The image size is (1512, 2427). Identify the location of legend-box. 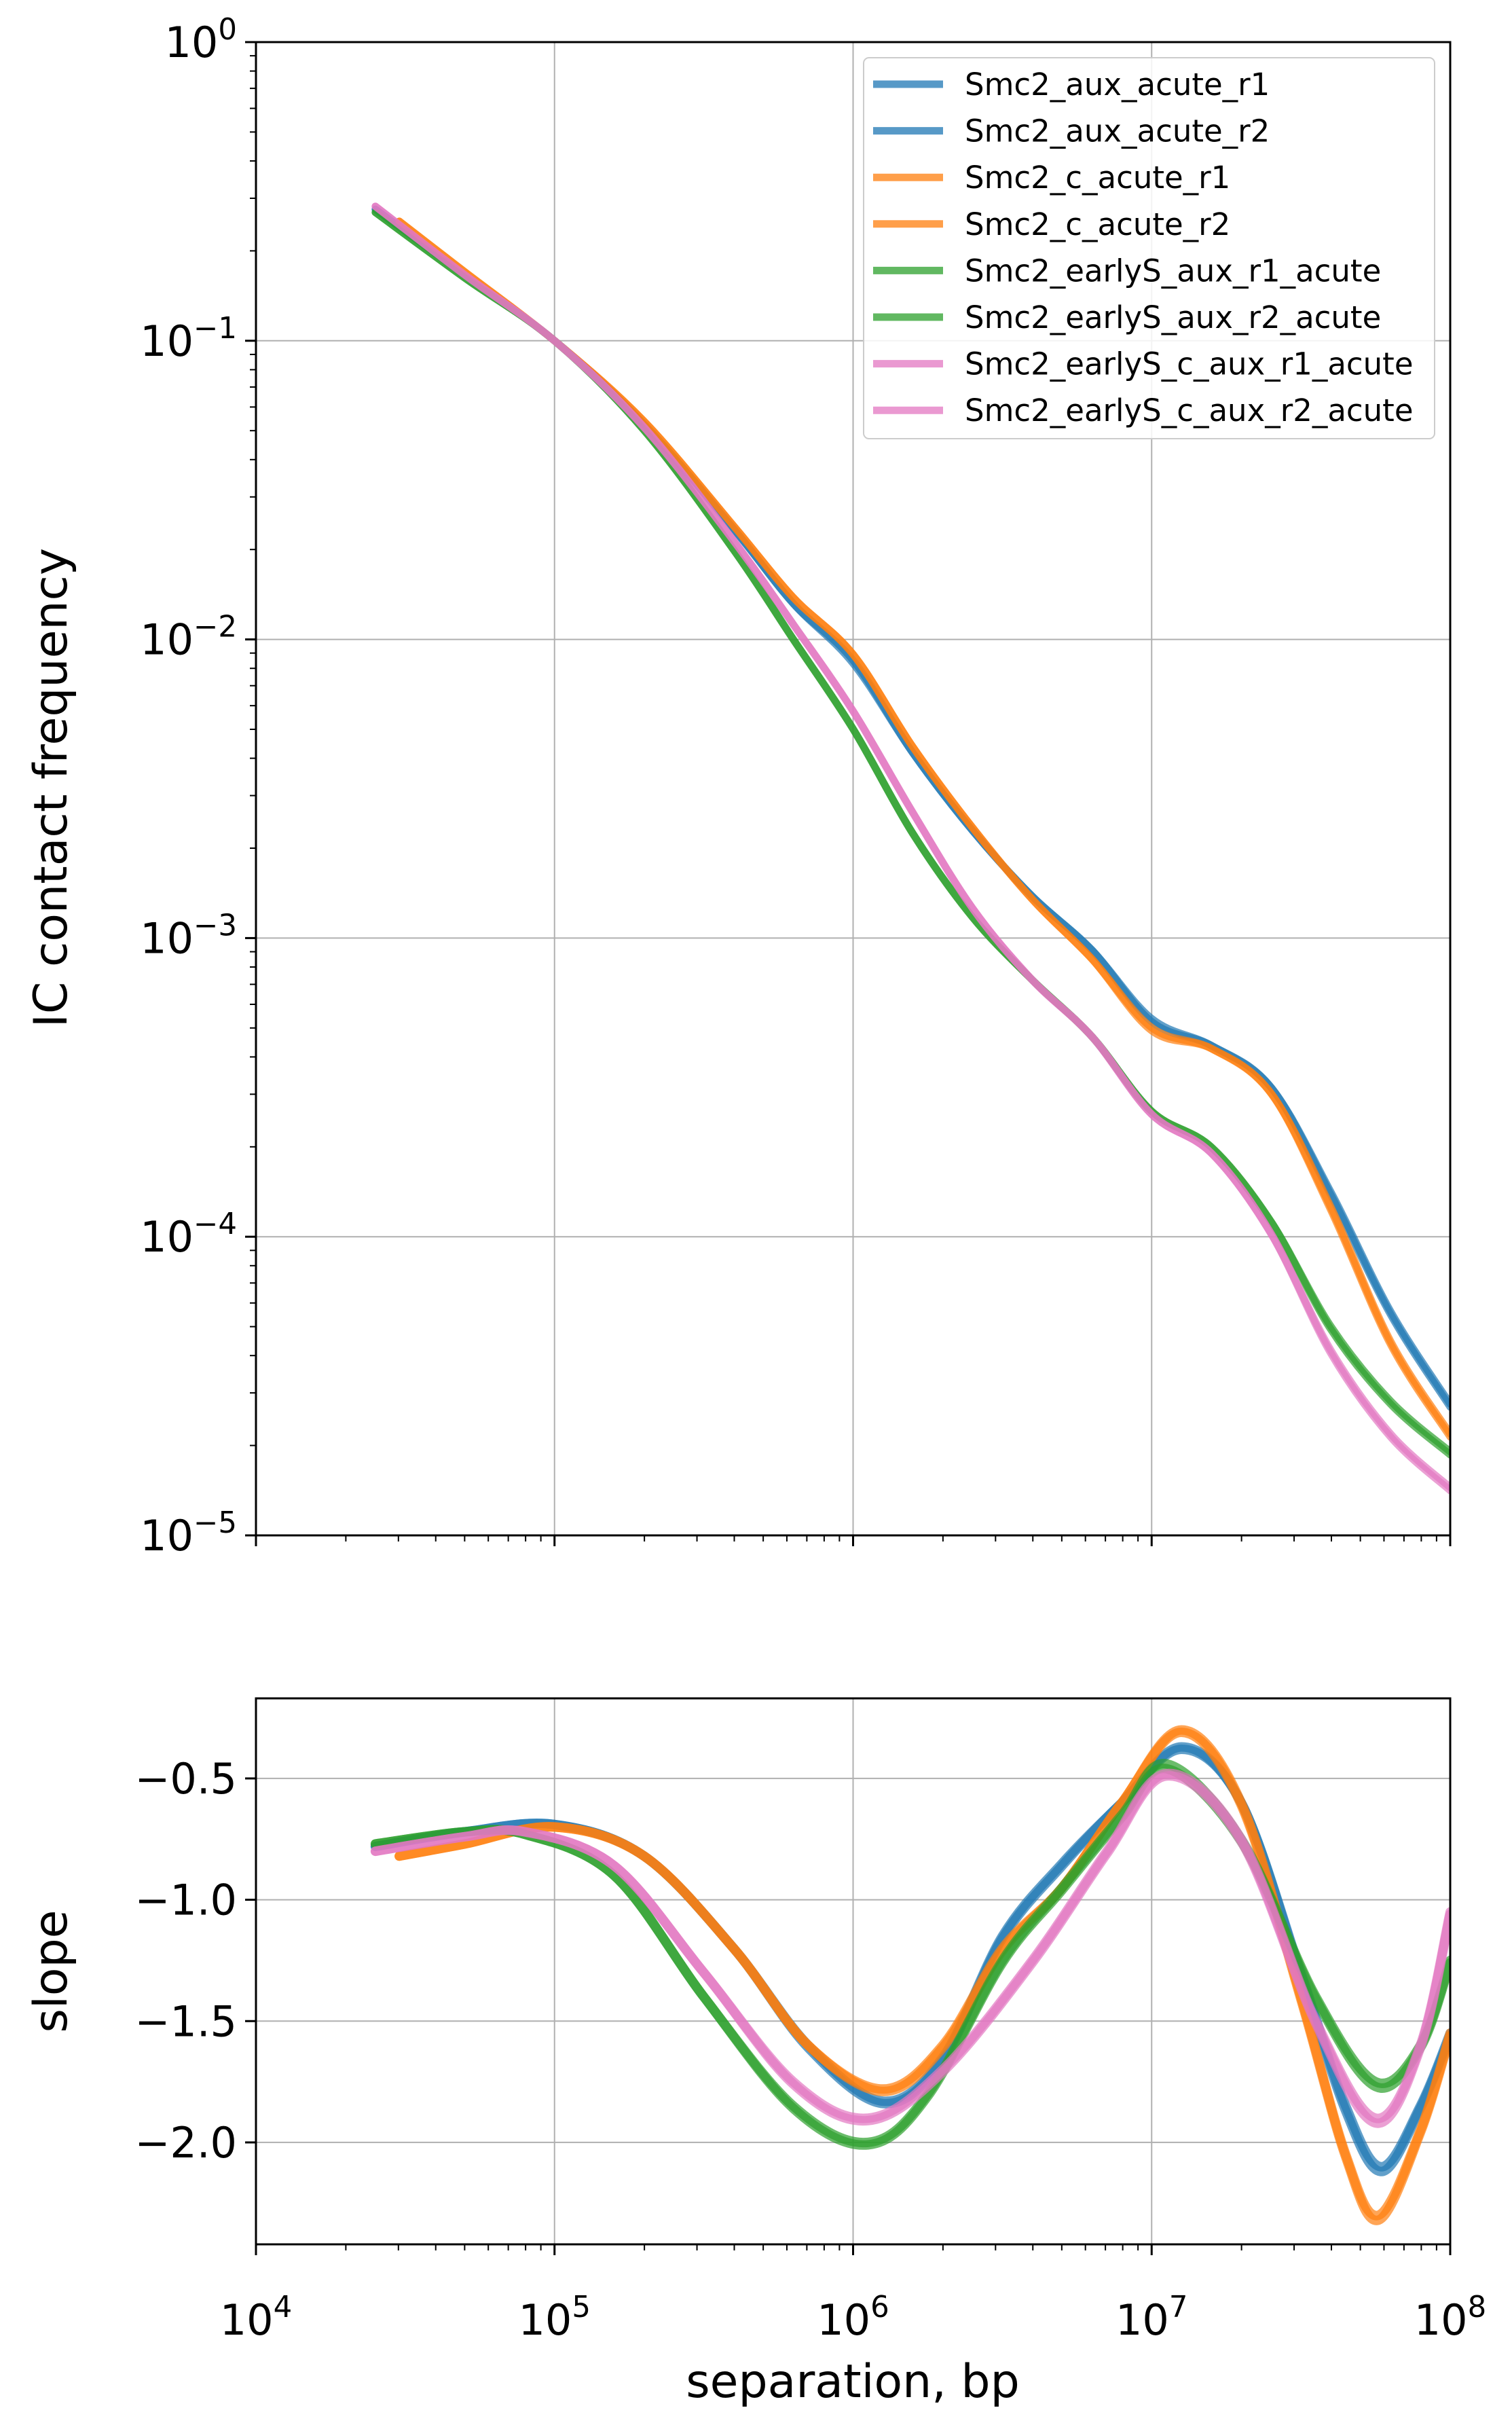
(1149, 248).